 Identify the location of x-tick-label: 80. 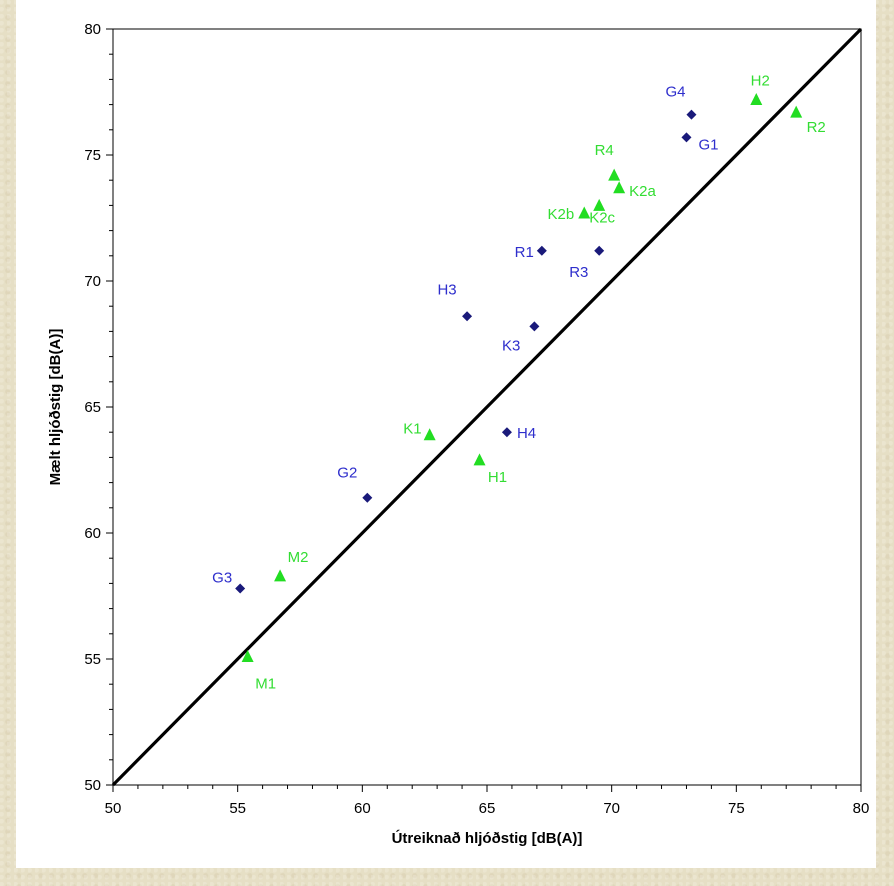
(861, 808).